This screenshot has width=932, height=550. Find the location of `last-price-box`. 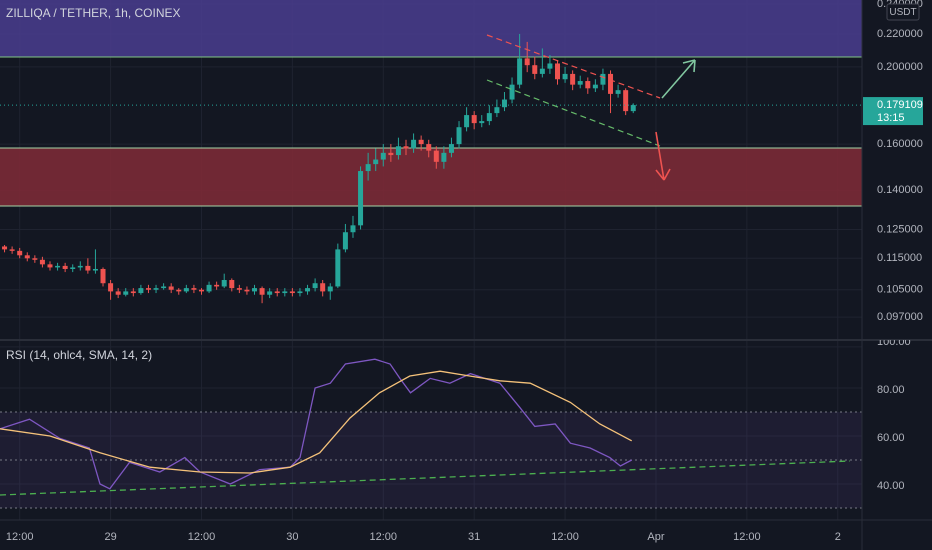

last-price-box is located at coordinates (893, 111).